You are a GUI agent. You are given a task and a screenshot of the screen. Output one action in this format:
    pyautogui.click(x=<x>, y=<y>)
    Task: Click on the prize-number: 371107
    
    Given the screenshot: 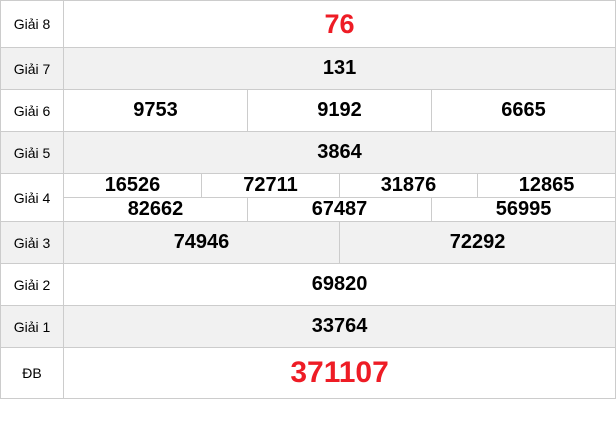 What is the action you would take?
    pyautogui.click(x=339, y=373)
    